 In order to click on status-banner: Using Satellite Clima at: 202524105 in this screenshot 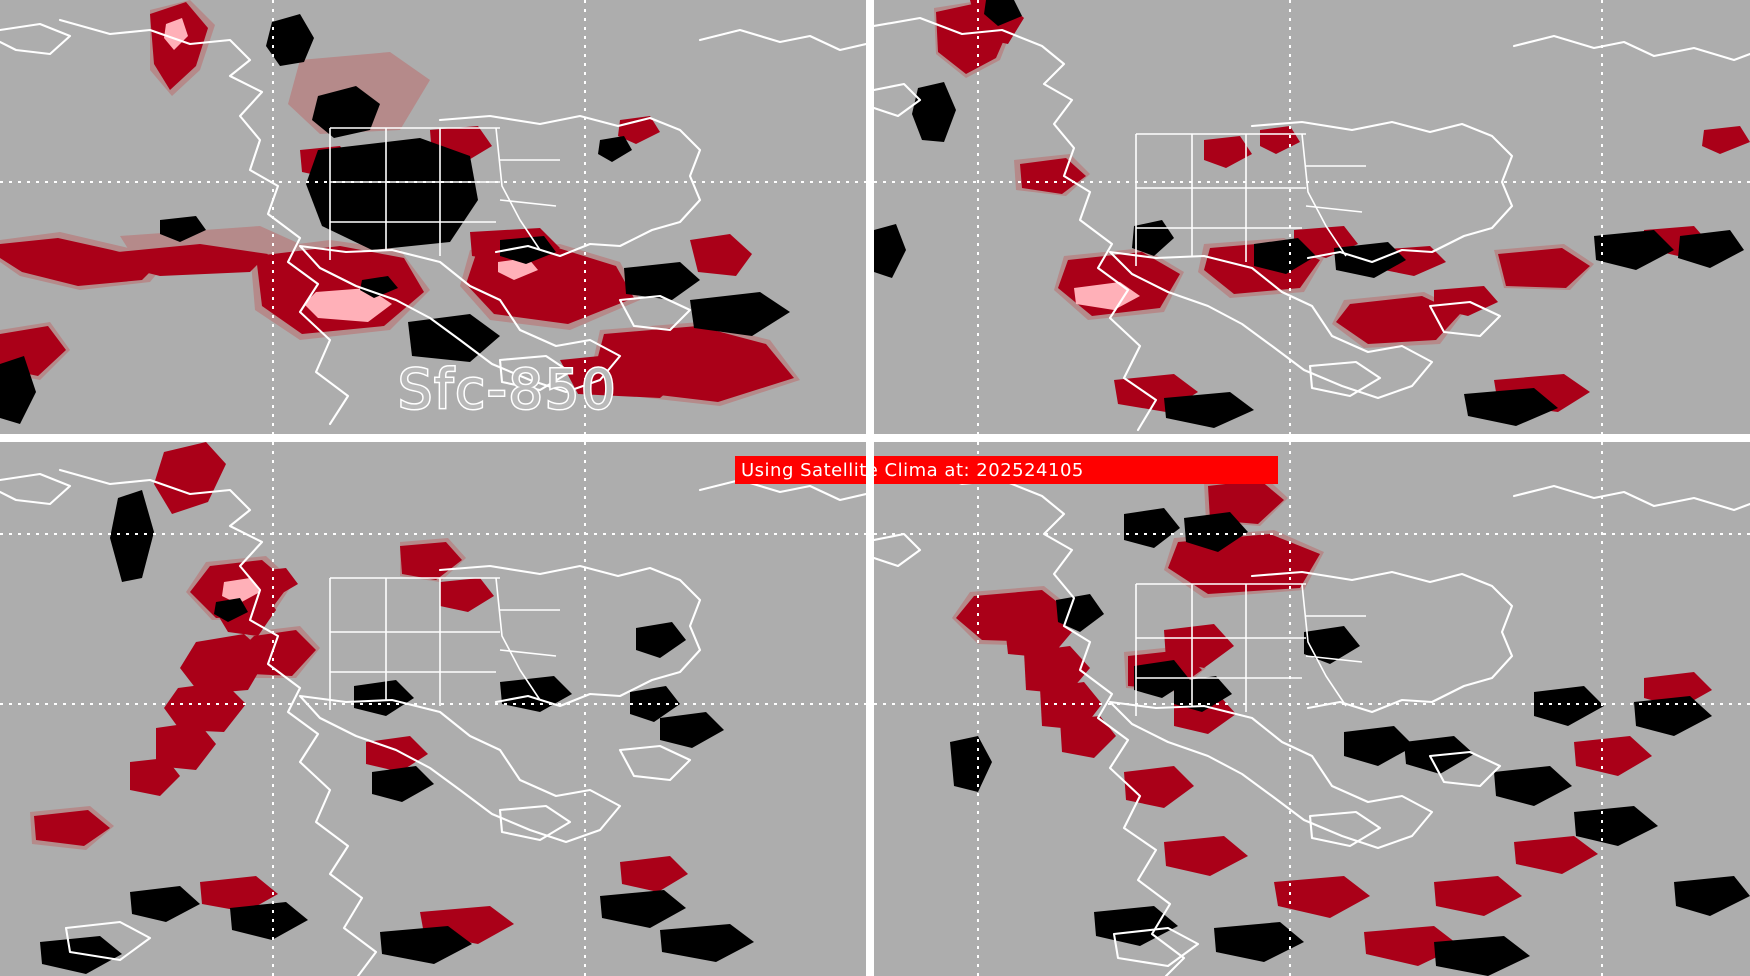, I will do `click(1006, 470)`.